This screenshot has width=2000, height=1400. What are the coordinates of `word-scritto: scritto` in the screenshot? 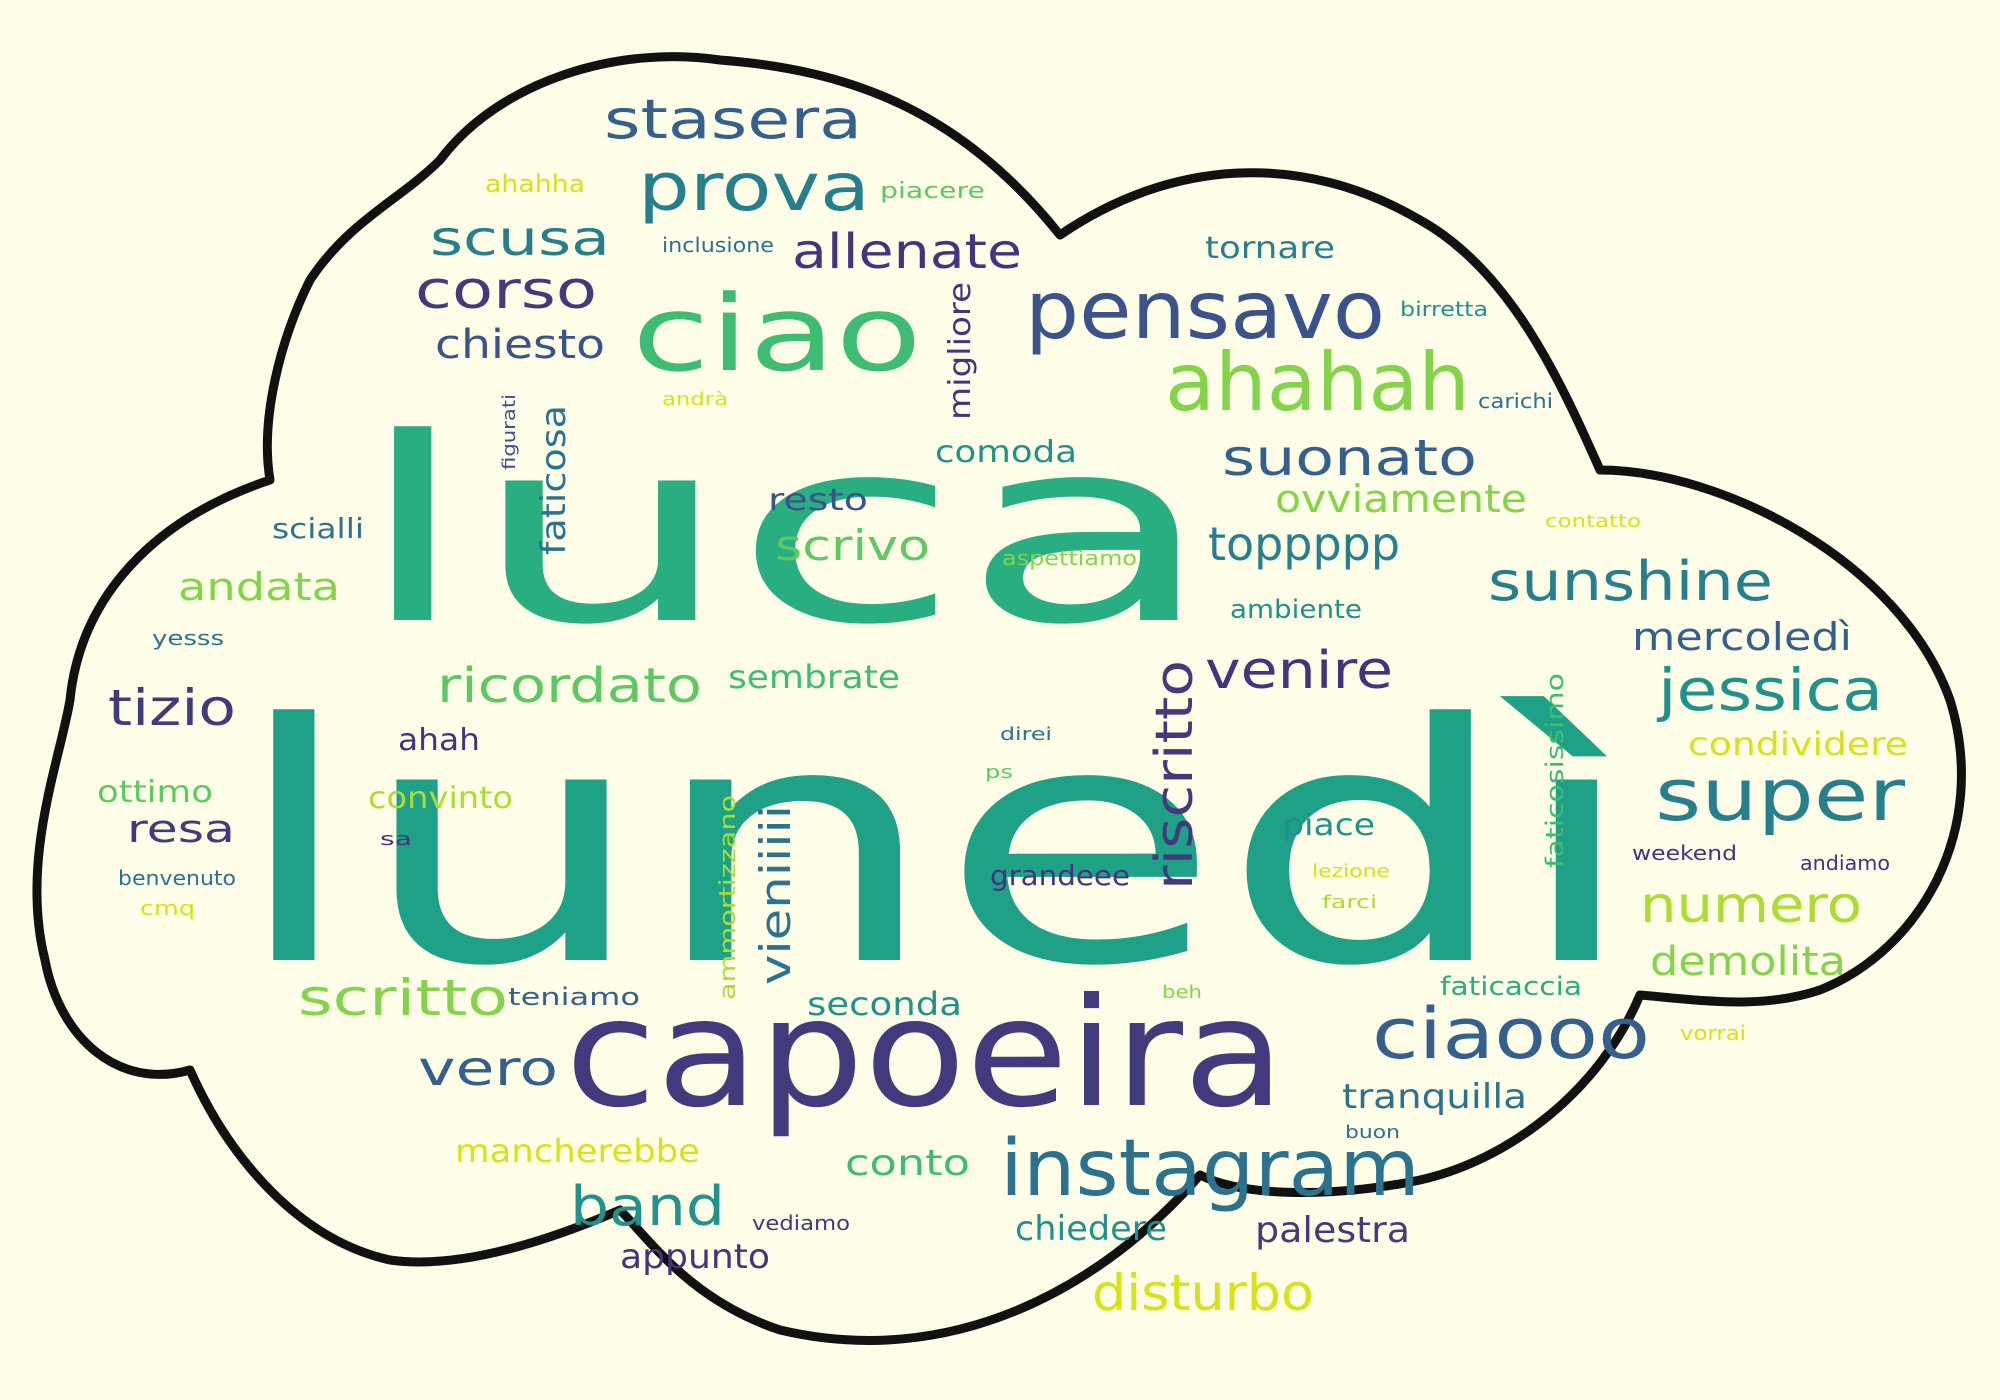 It's located at (403, 998).